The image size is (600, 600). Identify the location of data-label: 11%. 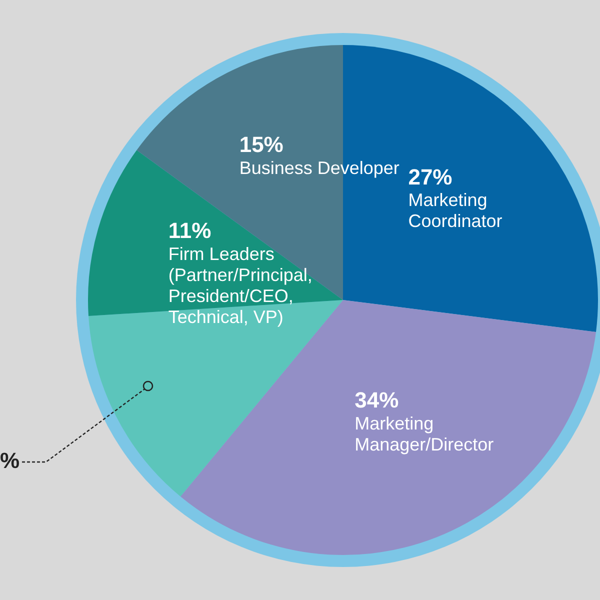
(190, 230).